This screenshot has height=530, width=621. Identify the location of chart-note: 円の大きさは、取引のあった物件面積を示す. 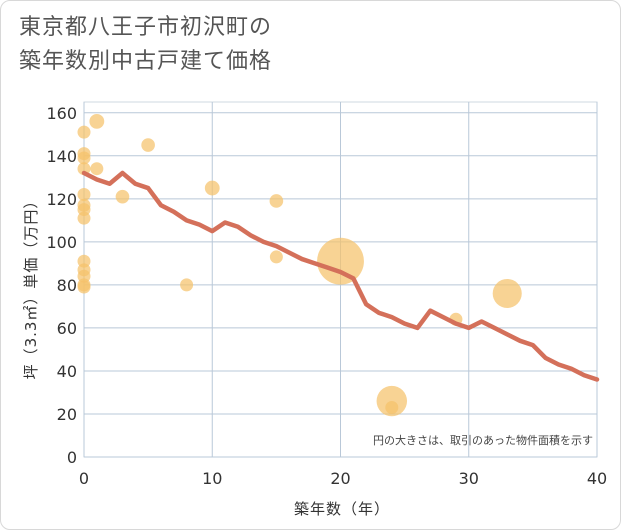
(483, 440).